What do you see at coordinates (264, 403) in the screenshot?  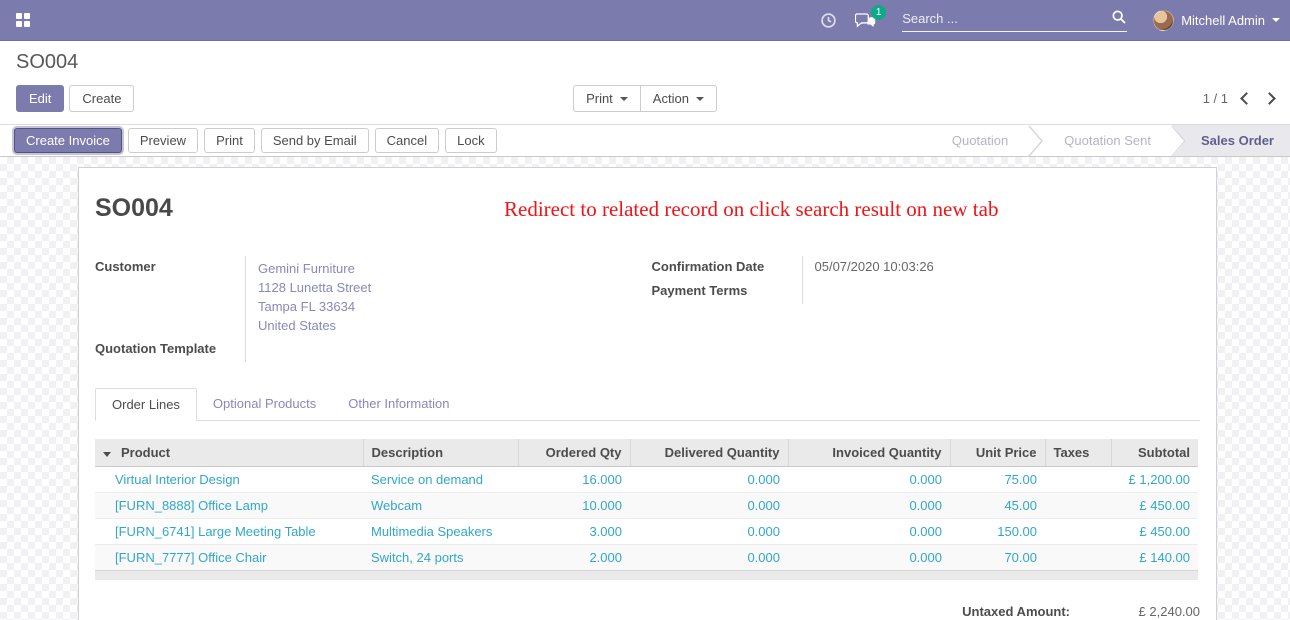 I see `tab-optional-products: Optional Products` at bounding box center [264, 403].